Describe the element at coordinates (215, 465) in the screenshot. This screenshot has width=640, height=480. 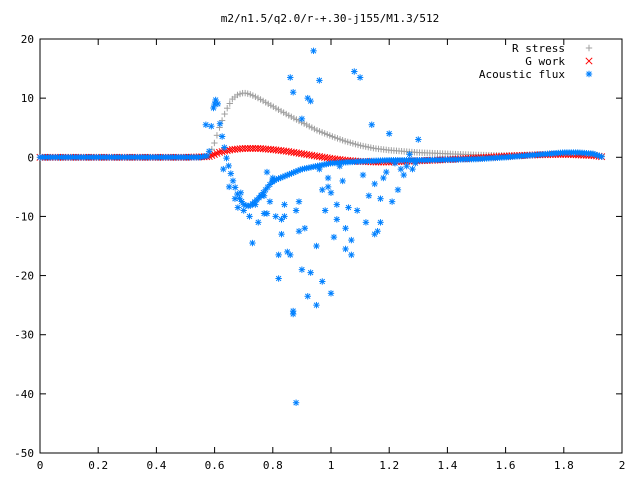
I see `x-tick-label: 0.6` at that location.